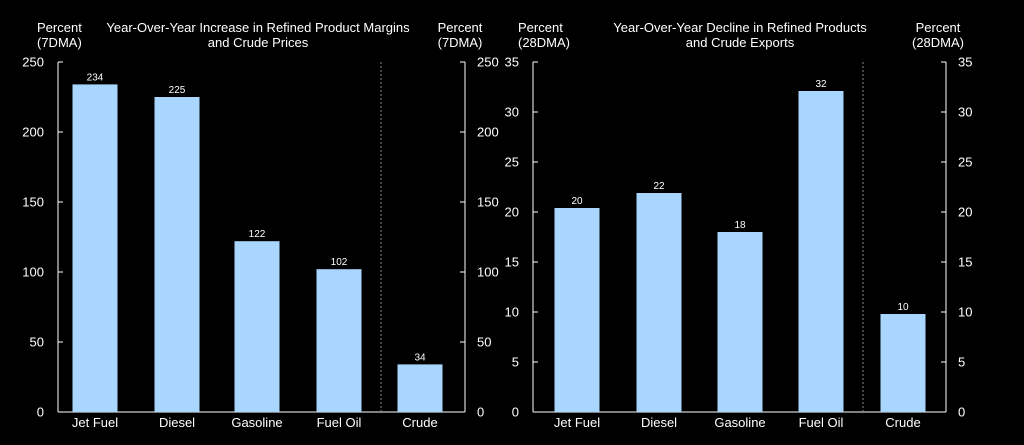  What do you see at coordinates (257, 234) in the screenshot?
I see `bar-data-label: 122` at bounding box center [257, 234].